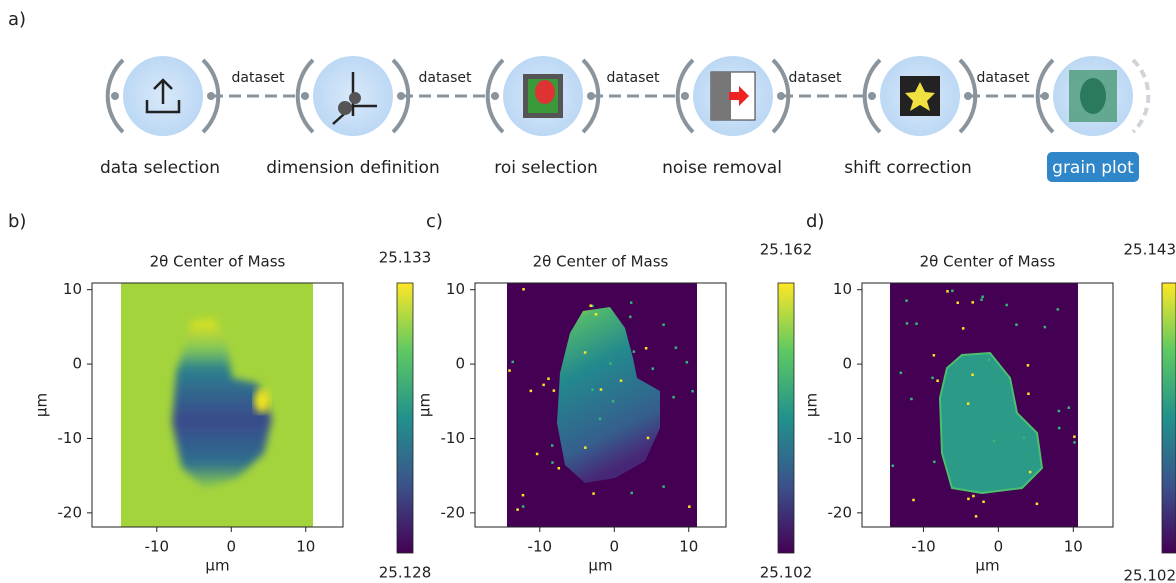 The width and height of the screenshot is (1176, 583). What do you see at coordinates (17, 19) in the screenshot?
I see `panel-label: a)` at bounding box center [17, 19].